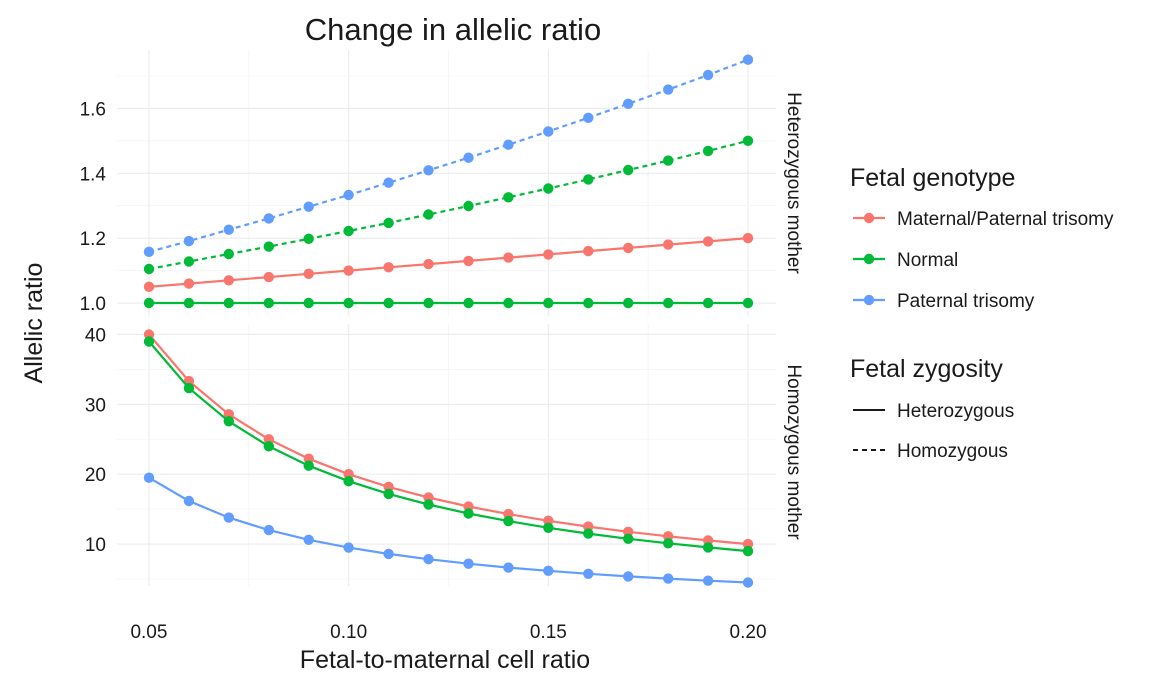 Image resolution: width=1168 pixels, height=677 pixels. Describe the element at coordinates (448, 205) in the screenshot. I see `series-line-normal-homozygous` at that location.